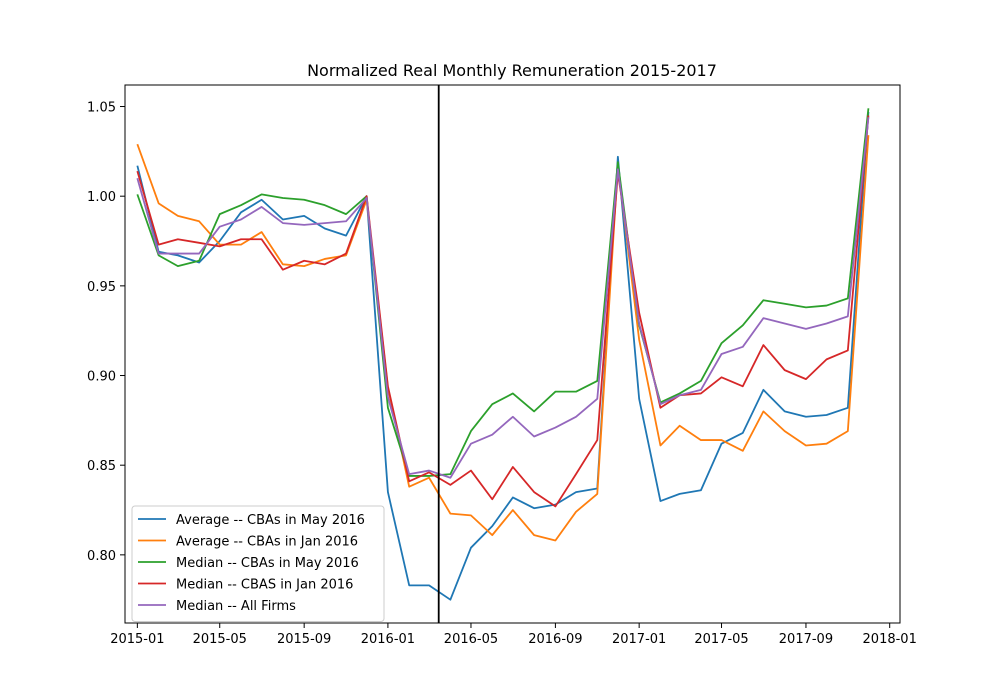 Image resolution: width=1000 pixels, height=700 pixels. What do you see at coordinates (101, 556) in the screenshot?
I see `y-tick-label: 0.80` at bounding box center [101, 556].